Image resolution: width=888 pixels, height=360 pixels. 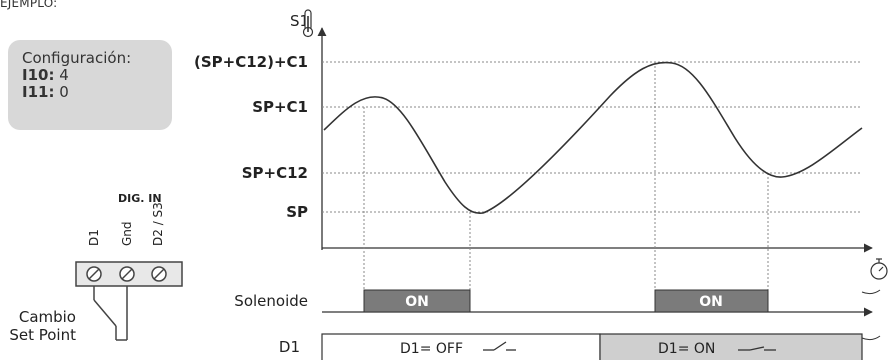 What do you see at coordinates (871, 338) in the screenshot?
I see `d1-end-mark` at bounding box center [871, 338].